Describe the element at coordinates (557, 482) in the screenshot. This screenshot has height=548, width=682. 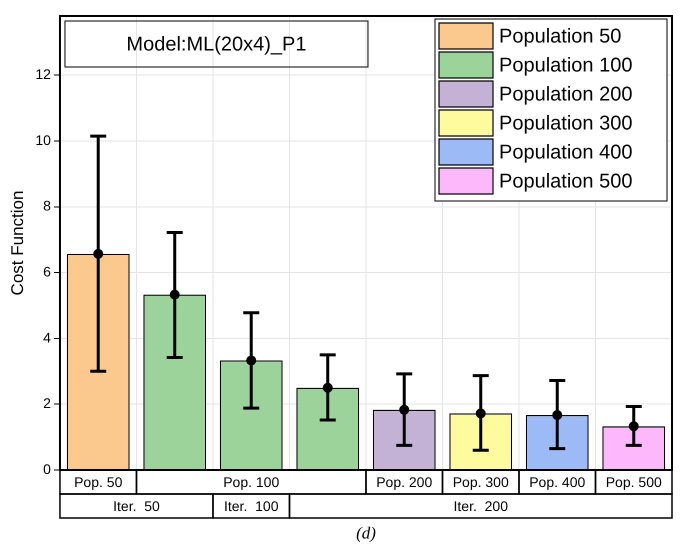
I see `x-tick-label: Pop. 400` at that location.